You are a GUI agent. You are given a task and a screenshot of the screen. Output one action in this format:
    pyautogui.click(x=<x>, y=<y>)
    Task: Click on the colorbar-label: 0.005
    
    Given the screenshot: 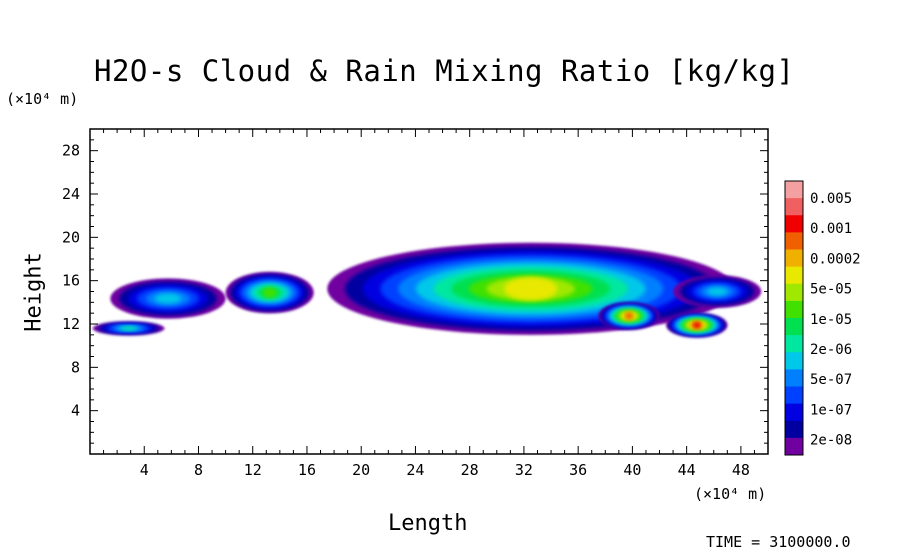 What is the action you would take?
    pyautogui.click(x=831, y=199)
    